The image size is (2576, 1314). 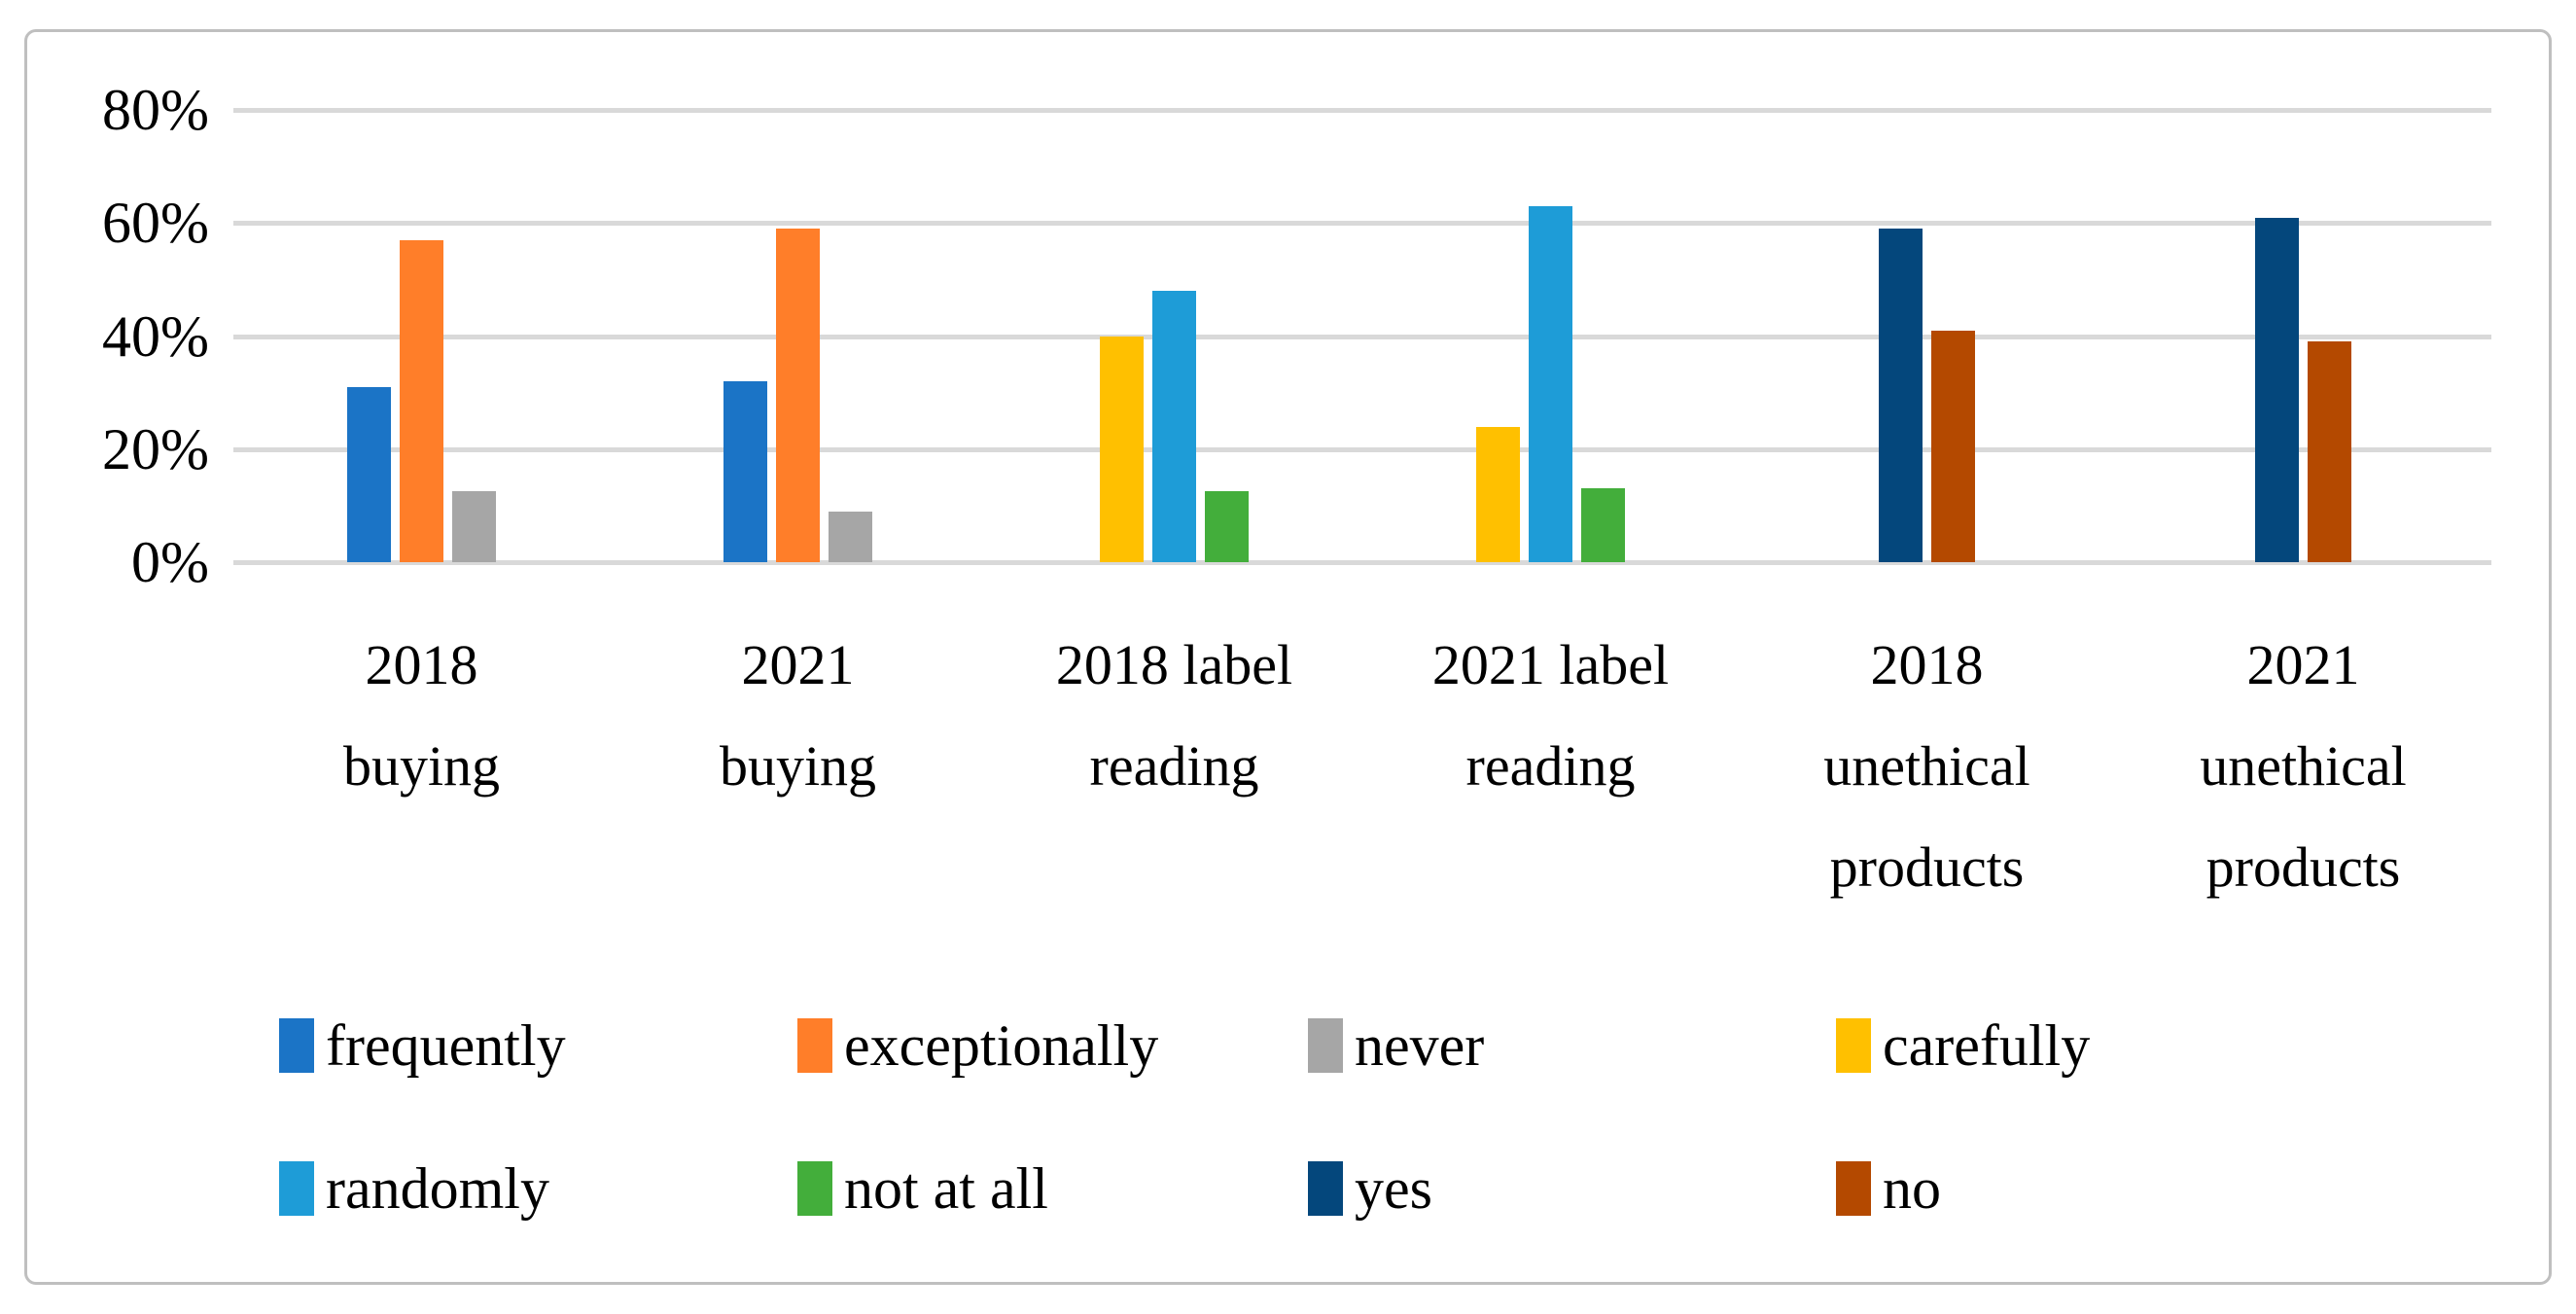 I want to click on x-category-label: 2018 unethical products, so click(x=1927, y=766).